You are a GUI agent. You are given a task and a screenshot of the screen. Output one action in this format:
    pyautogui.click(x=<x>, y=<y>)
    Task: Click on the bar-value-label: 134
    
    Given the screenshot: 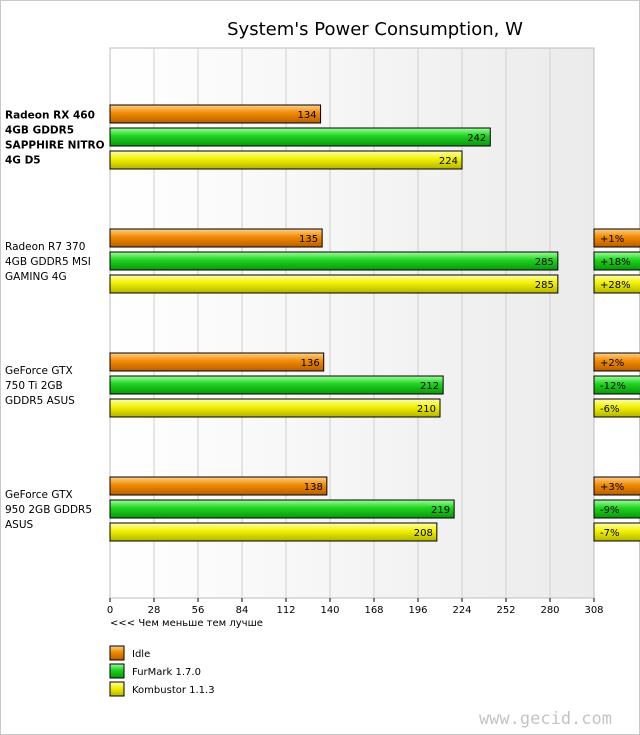 What is the action you would take?
    pyautogui.click(x=306, y=115)
    